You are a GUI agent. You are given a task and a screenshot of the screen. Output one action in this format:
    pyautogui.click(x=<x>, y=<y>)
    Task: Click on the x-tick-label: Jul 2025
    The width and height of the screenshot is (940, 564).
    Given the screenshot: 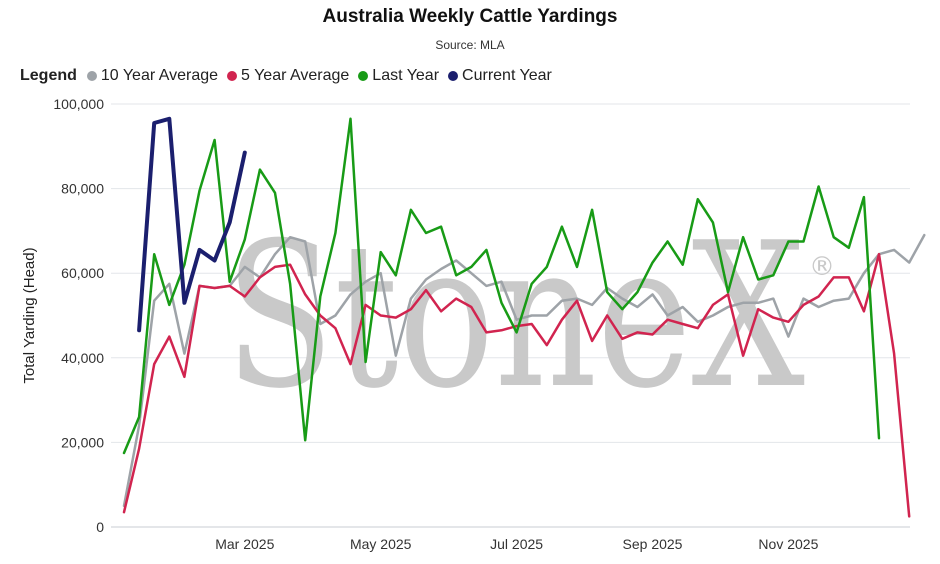 What is the action you would take?
    pyautogui.click(x=516, y=544)
    